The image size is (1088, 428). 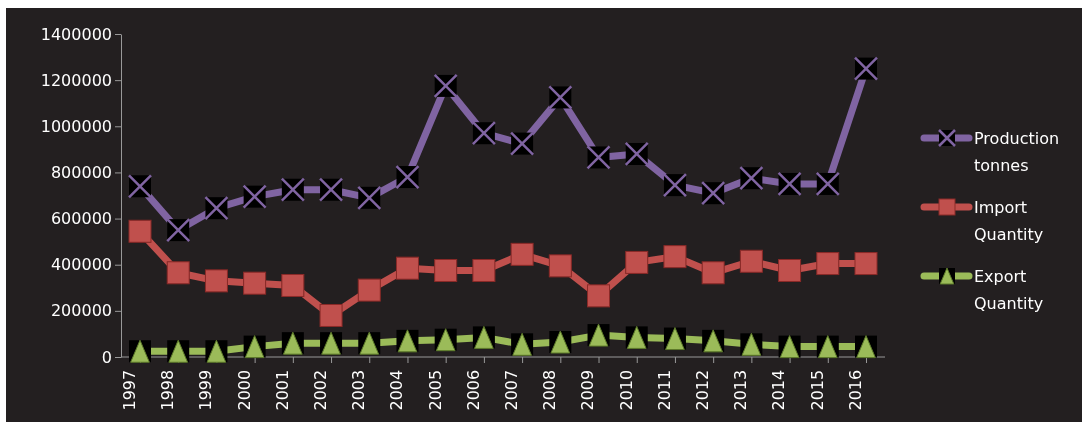 What do you see at coordinates (359, 390) in the screenshot?
I see `x-tick-label: 2003` at bounding box center [359, 390].